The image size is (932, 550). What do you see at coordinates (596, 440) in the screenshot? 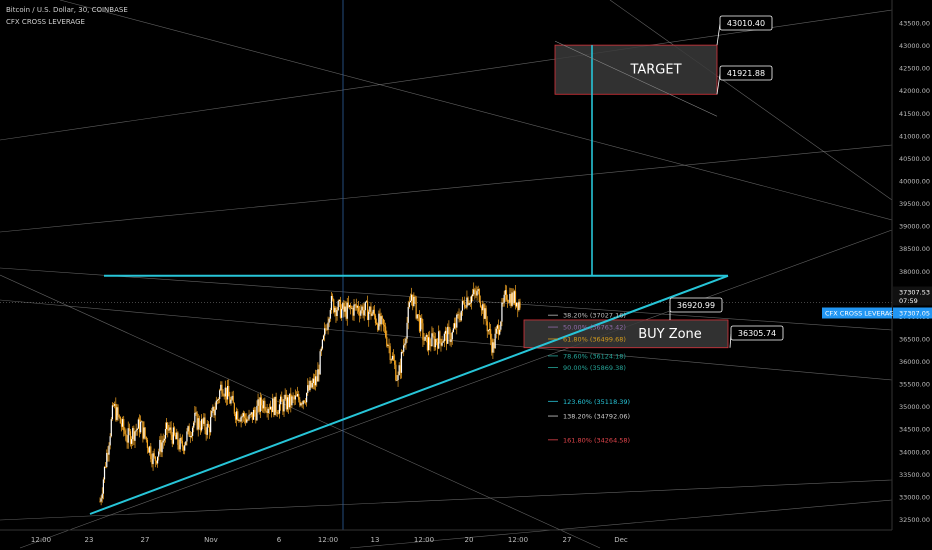
I see `fib-label-7: 161.80% (34264.58)` at bounding box center [596, 440].